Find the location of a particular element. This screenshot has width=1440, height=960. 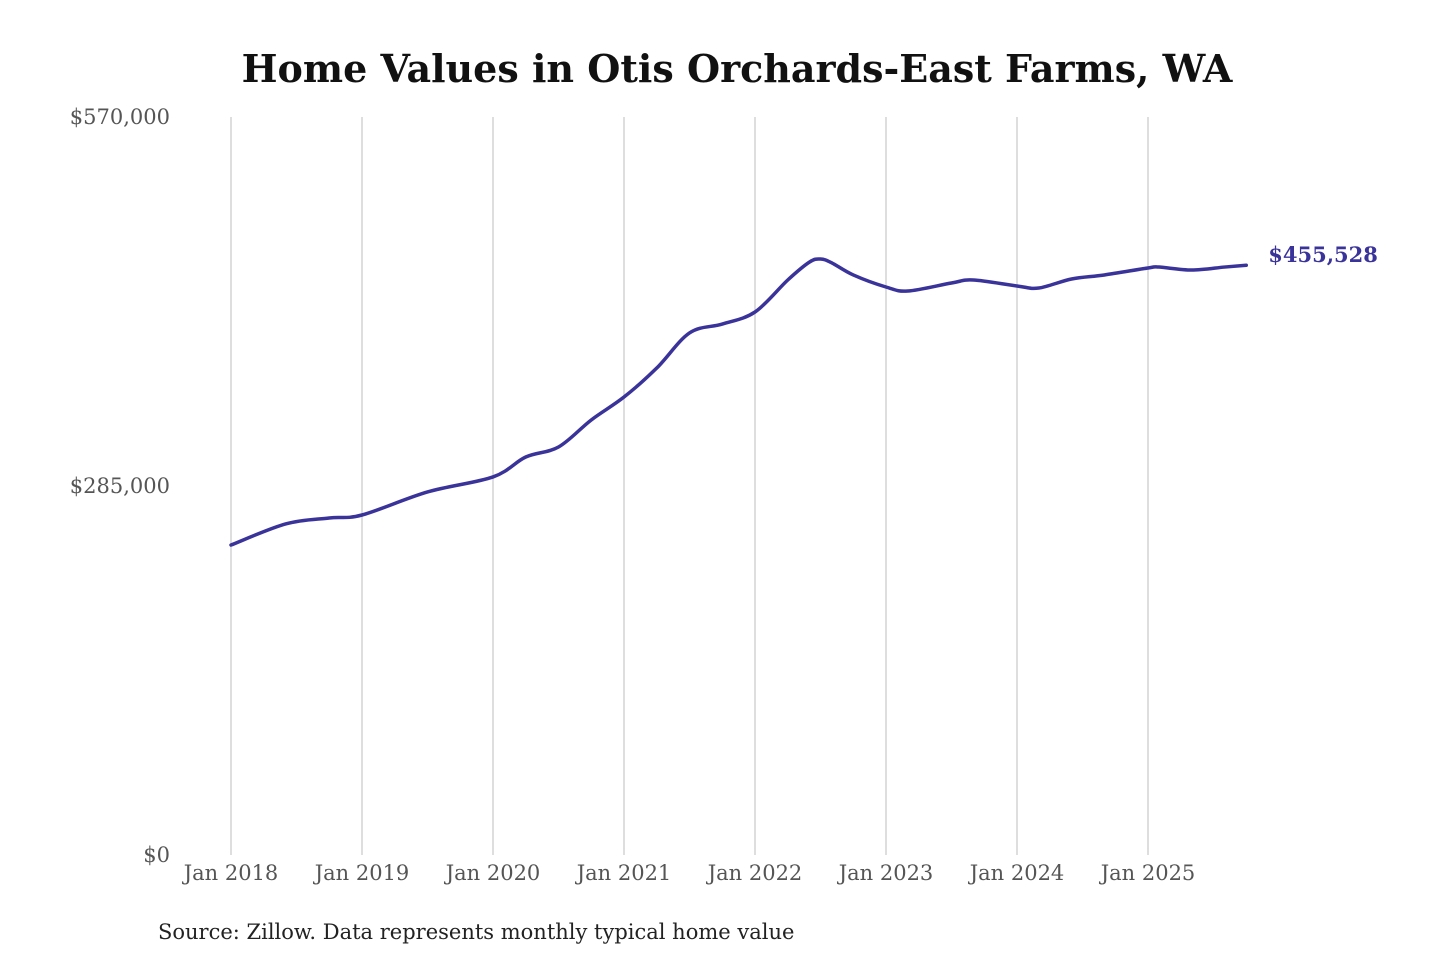

x-tick-label: Jan 2018 is located at coordinates (230, 873).